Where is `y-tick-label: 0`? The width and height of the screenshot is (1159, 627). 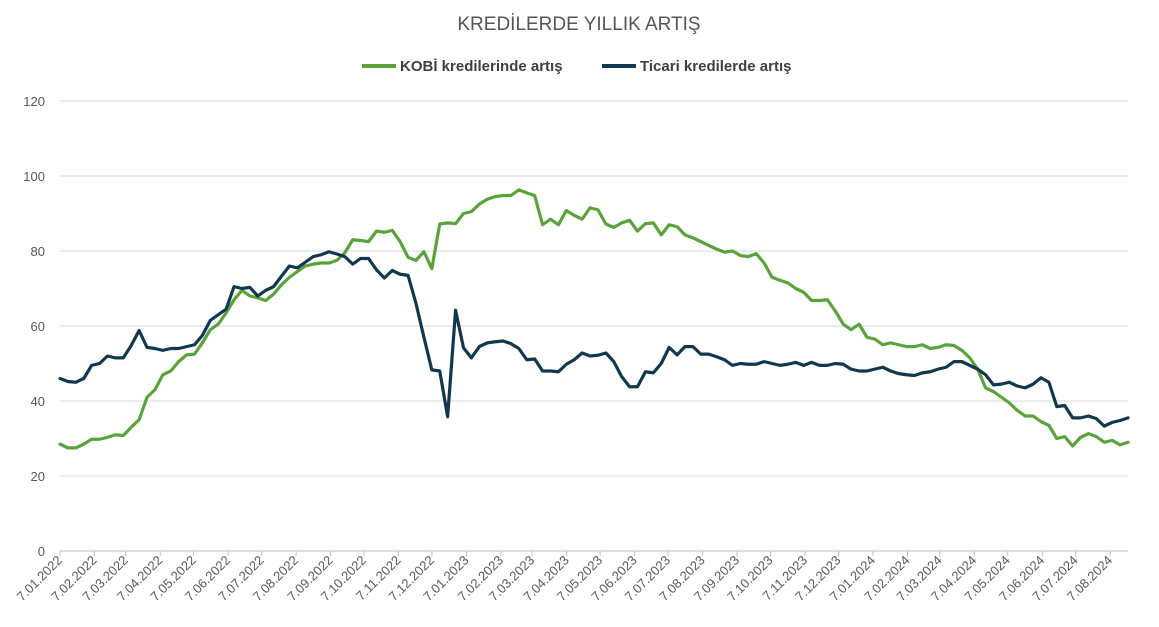 y-tick-label: 0 is located at coordinates (41, 551).